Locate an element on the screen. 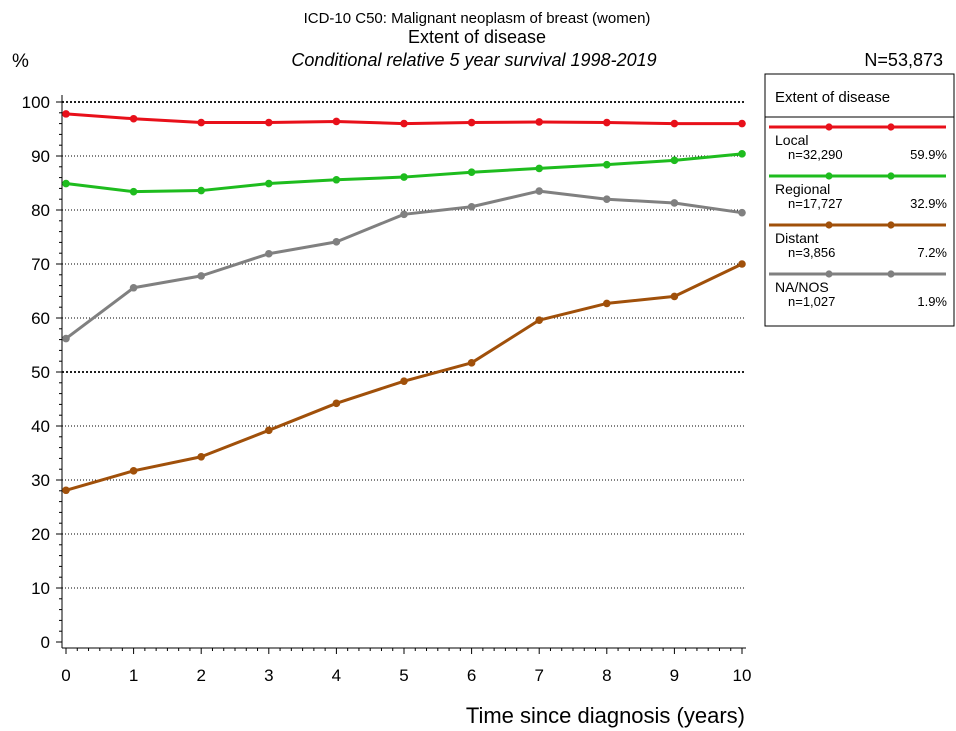 This screenshot has height=731, width=956. legend-box is located at coordinates (859, 200).